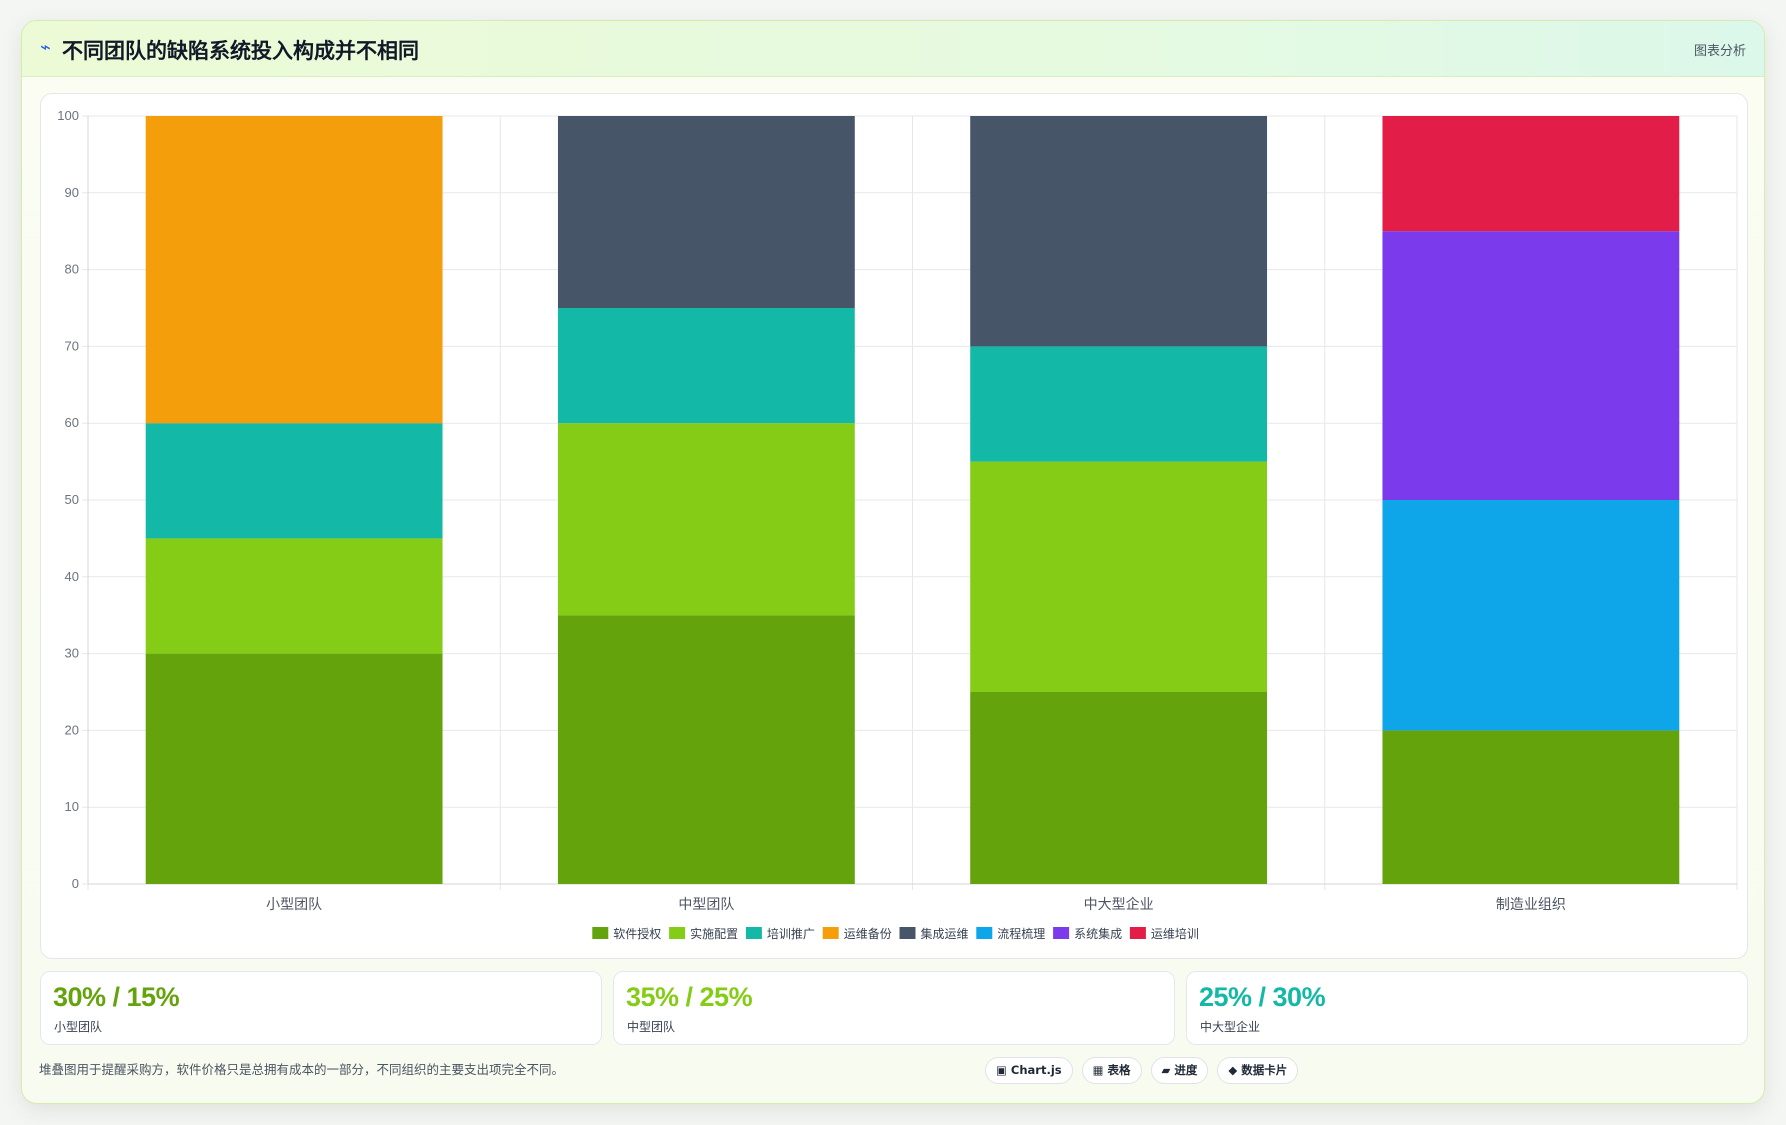 The width and height of the screenshot is (1786, 1125). Describe the element at coordinates (1262, 997) in the screenshot. I see `stat-value: 25% / 30%` at that location.